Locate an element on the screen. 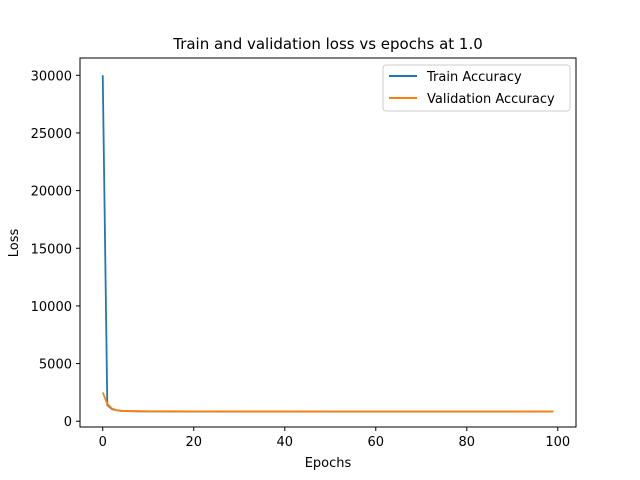 This screenshot has height=480, width=640. y-axis-label: Loss is located at coordinates (14, 243).